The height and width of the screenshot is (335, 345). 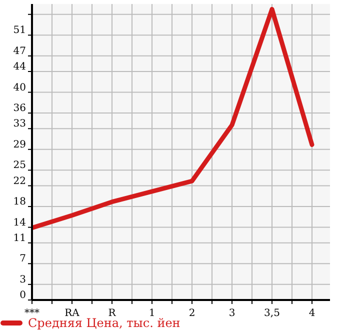 What do you see at coordinates (19, 30) in the screenshot?
I see `y-tick-label: 51` at bounding box center [19, 30].